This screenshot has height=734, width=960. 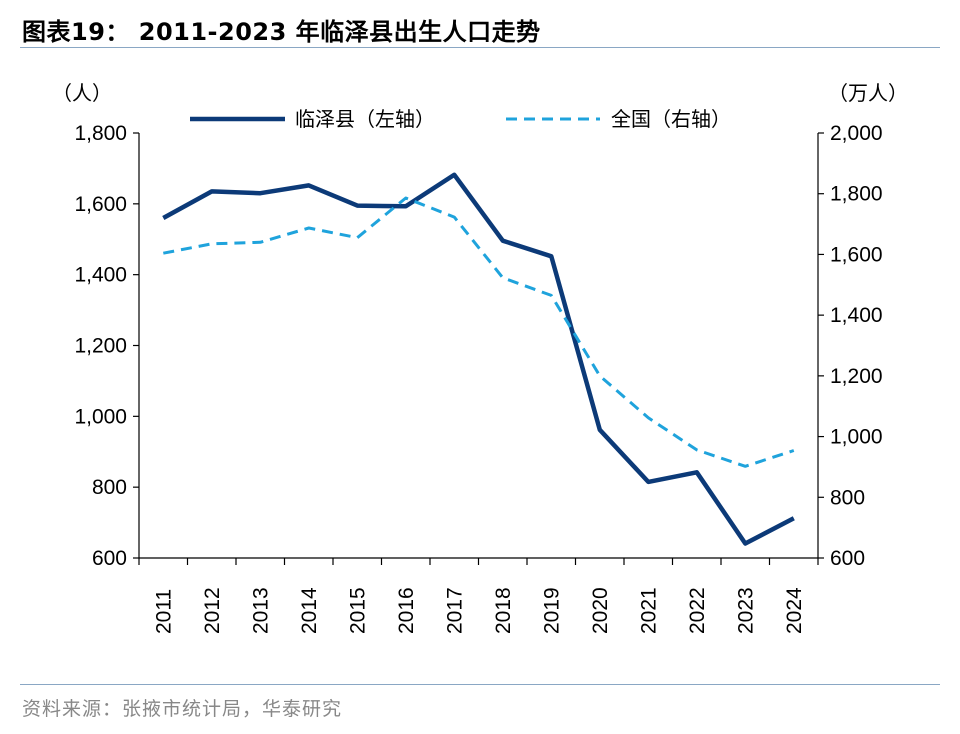 What do you see at coordinates (82, 93) in the screenshot?
I see `left-axis-unit: （人）` at bounding box center [82, 93].